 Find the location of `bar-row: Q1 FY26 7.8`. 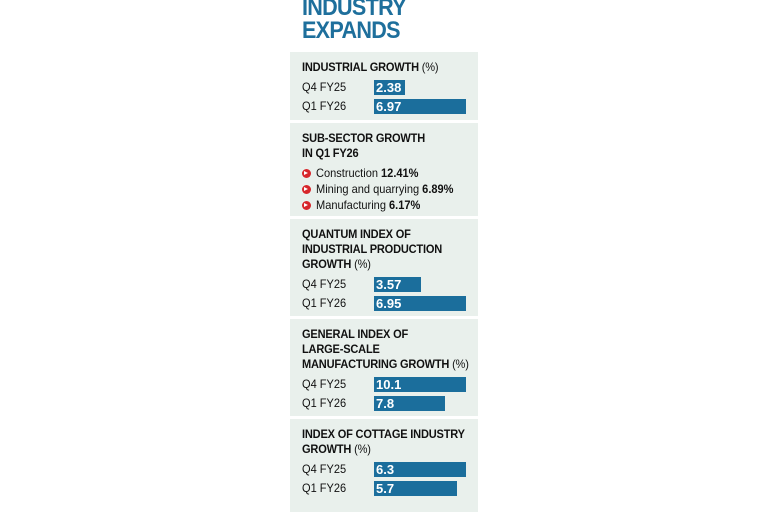

bar-row: Q1 FY26 7.8 is located at coordinates (390, 403).